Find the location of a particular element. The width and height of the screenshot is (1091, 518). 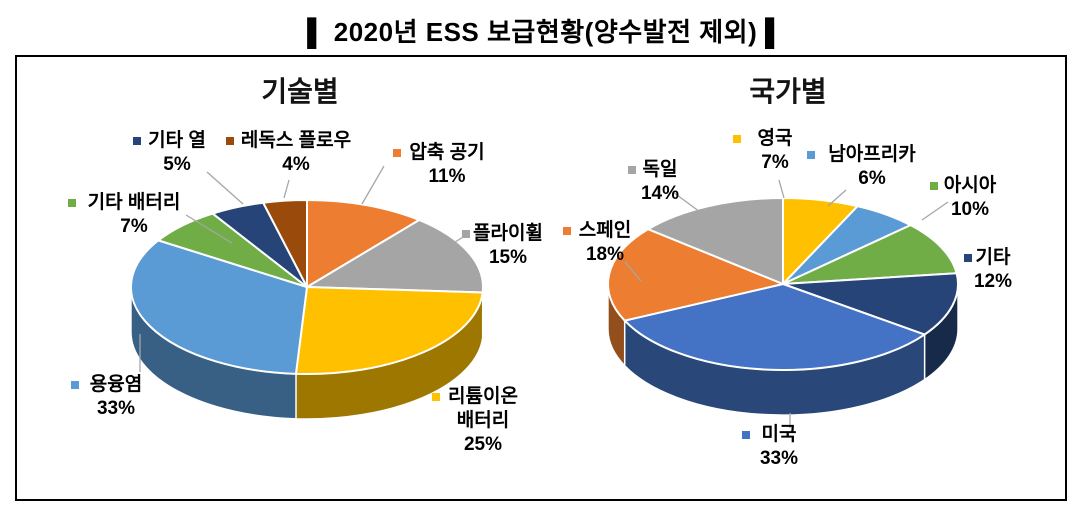

pie-label-line: 5% is located at coordinates (177, 164).